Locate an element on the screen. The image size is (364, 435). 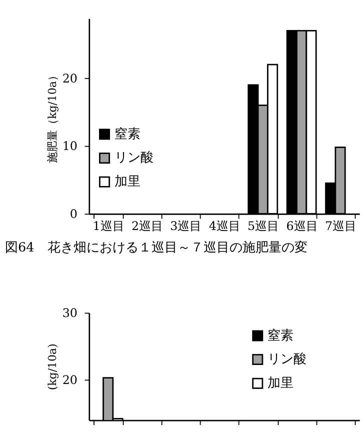
y-axis-title: 施肥量（kg/10a） is located at coordinates (52, 117).